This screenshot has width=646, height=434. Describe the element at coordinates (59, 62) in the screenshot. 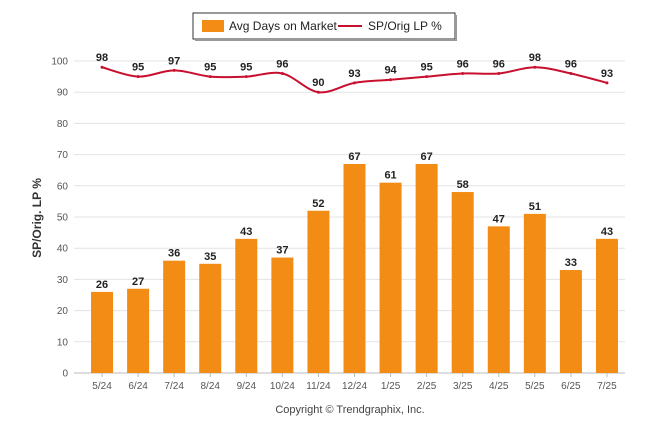

I see `y-tick-label: 100` at that location.